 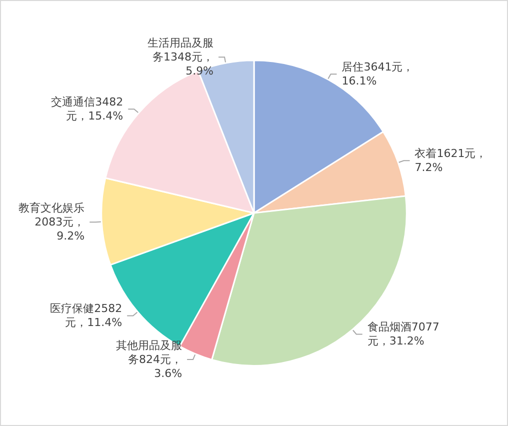 I want to click on slice-label: 食品烟酒7077元，31.2%, so click(x=403, y=334).